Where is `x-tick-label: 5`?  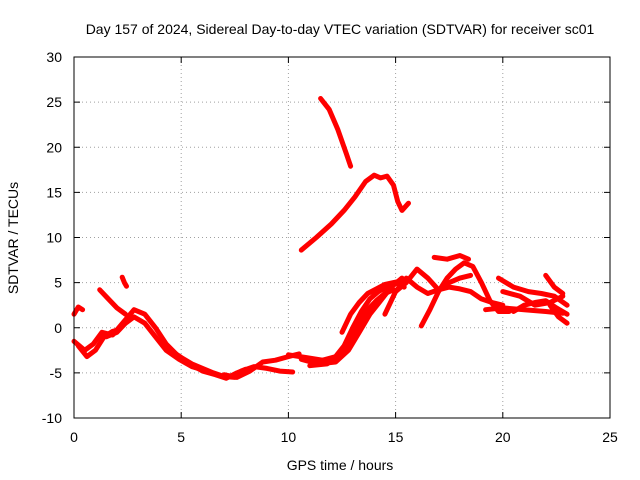 x-tick-label: 5 is located at coordinates (181, 437).